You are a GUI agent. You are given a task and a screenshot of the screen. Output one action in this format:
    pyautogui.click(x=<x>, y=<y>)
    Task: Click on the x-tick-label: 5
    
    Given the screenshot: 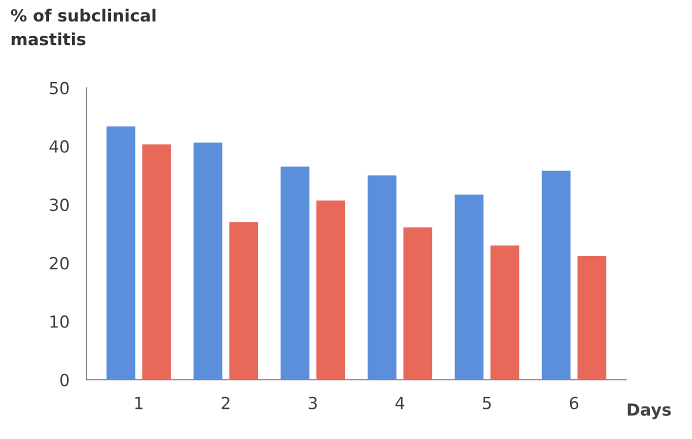 What is the action you would take?
    pyautogui.click(x=486, y=403)
    